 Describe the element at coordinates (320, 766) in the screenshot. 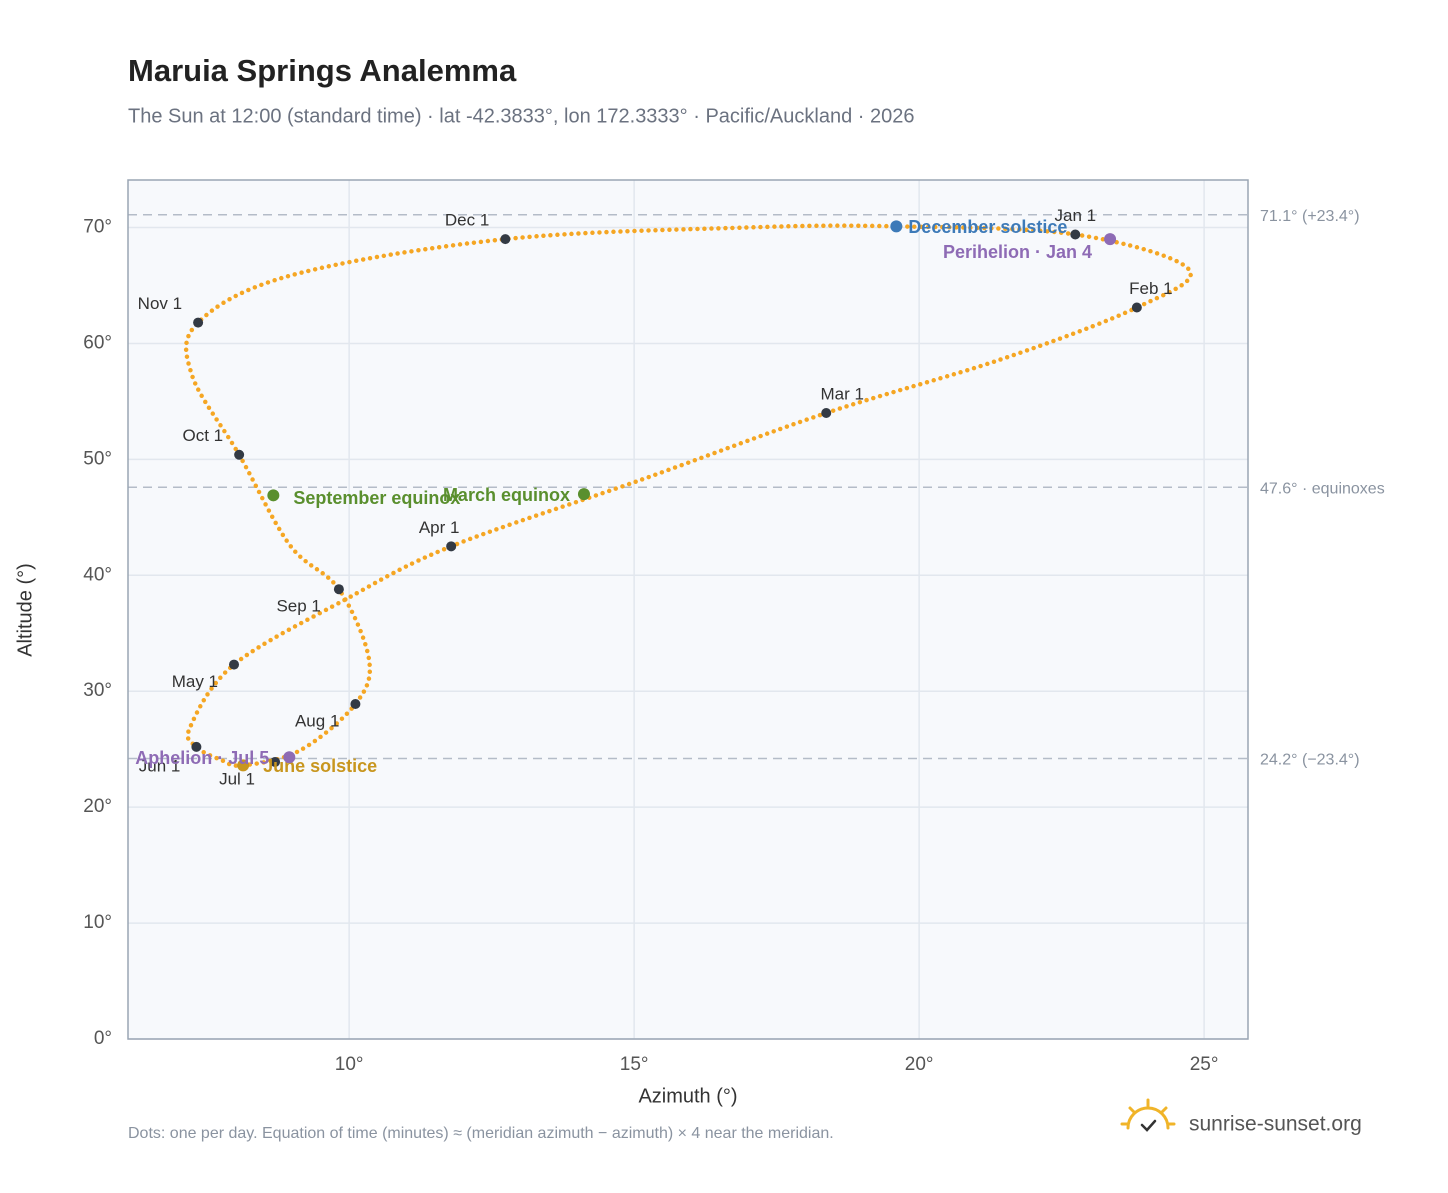

I see `event-label: June solstice` at that location.